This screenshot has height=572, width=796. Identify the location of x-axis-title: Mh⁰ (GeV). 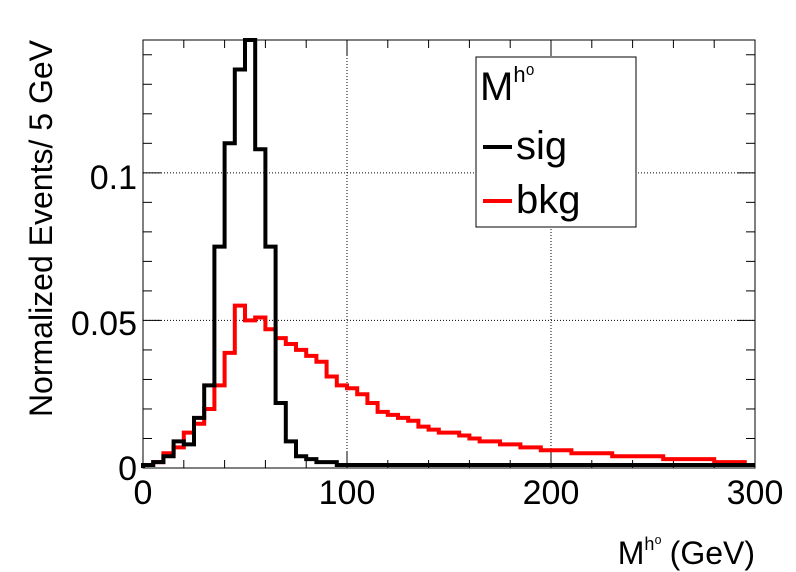
(686, 552).